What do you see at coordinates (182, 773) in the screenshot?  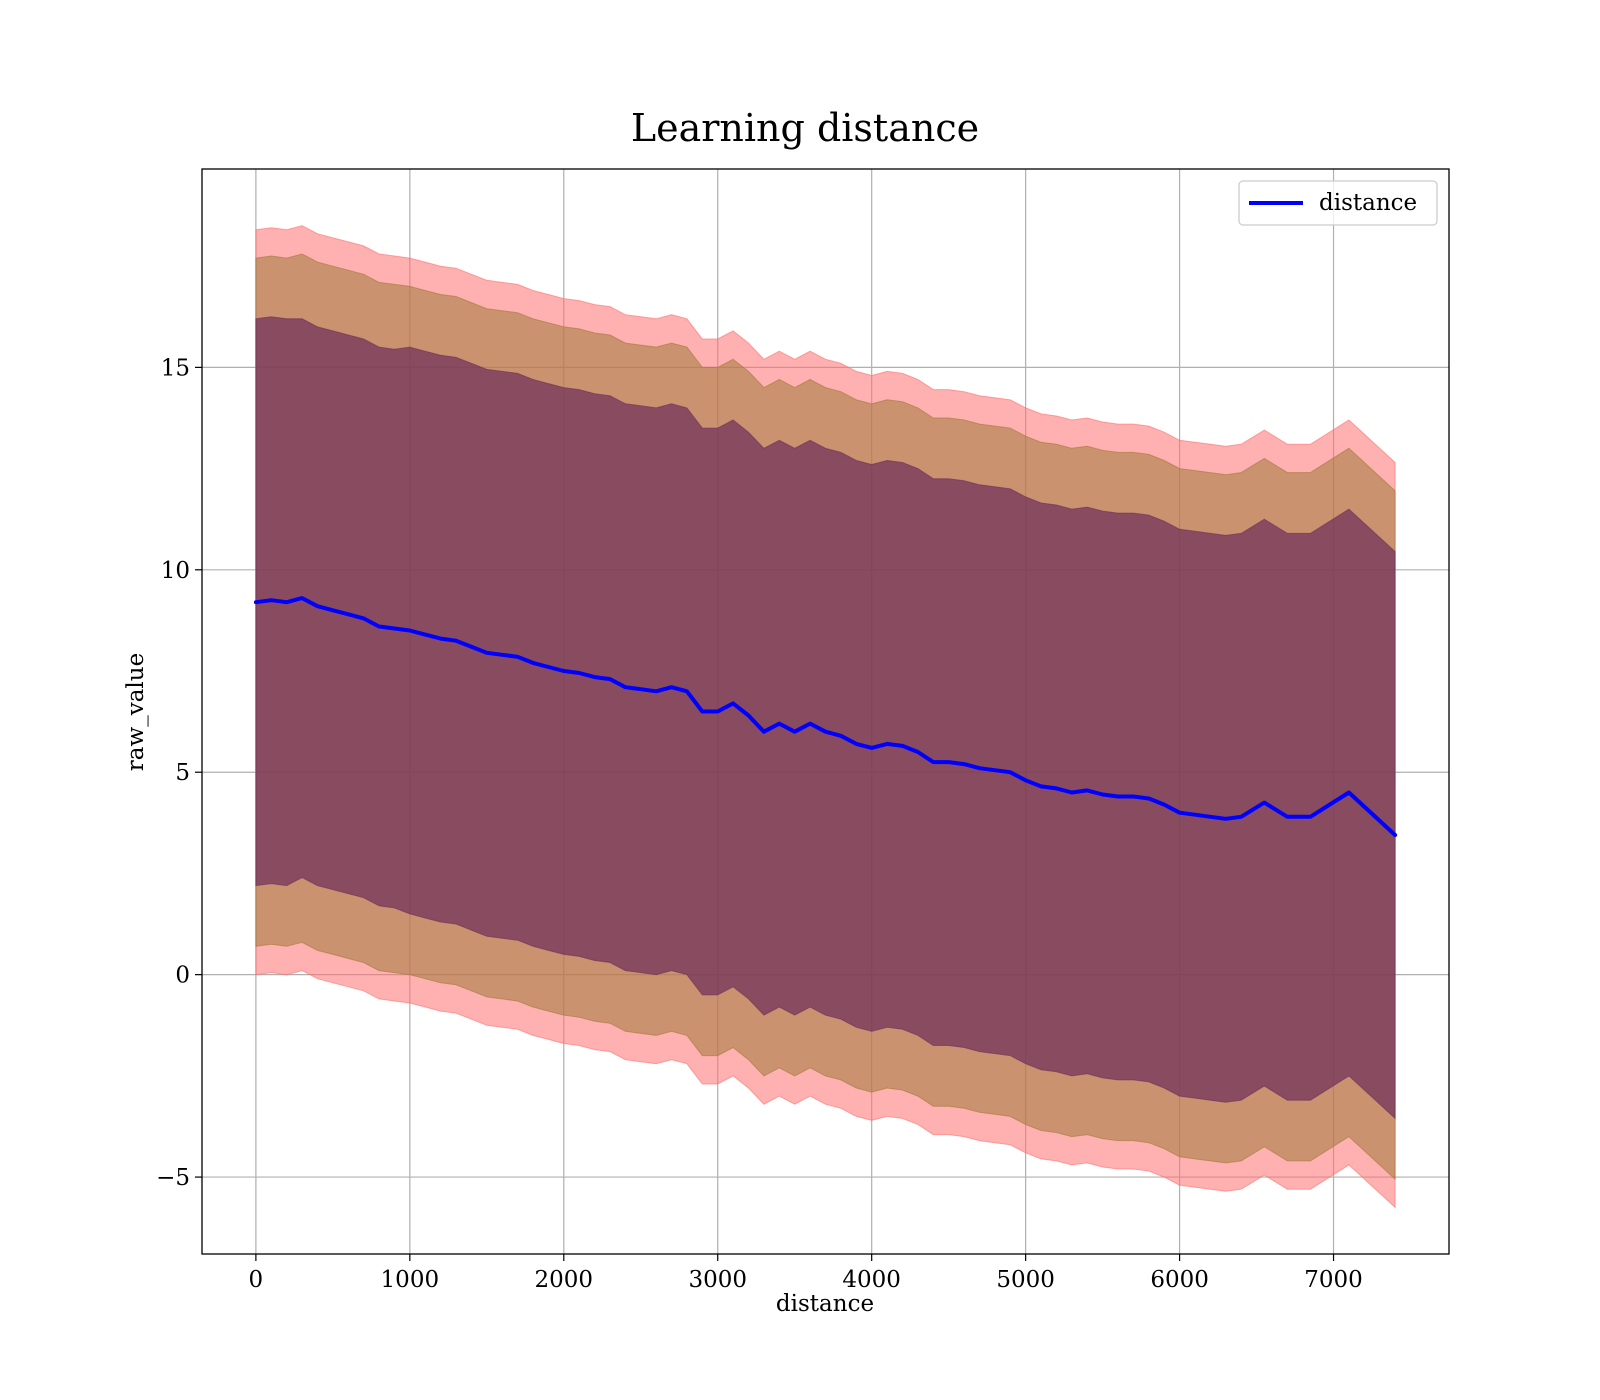 I see `y-tick-label-2: 5` at bounding box center [182, 773].